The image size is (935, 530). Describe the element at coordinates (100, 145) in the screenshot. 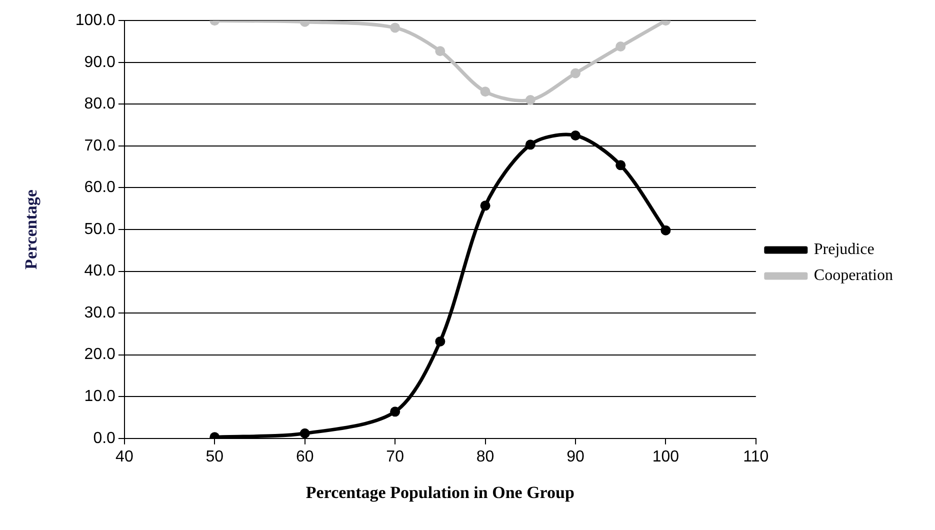

I see `y-tick-label: 70.0` at that location.